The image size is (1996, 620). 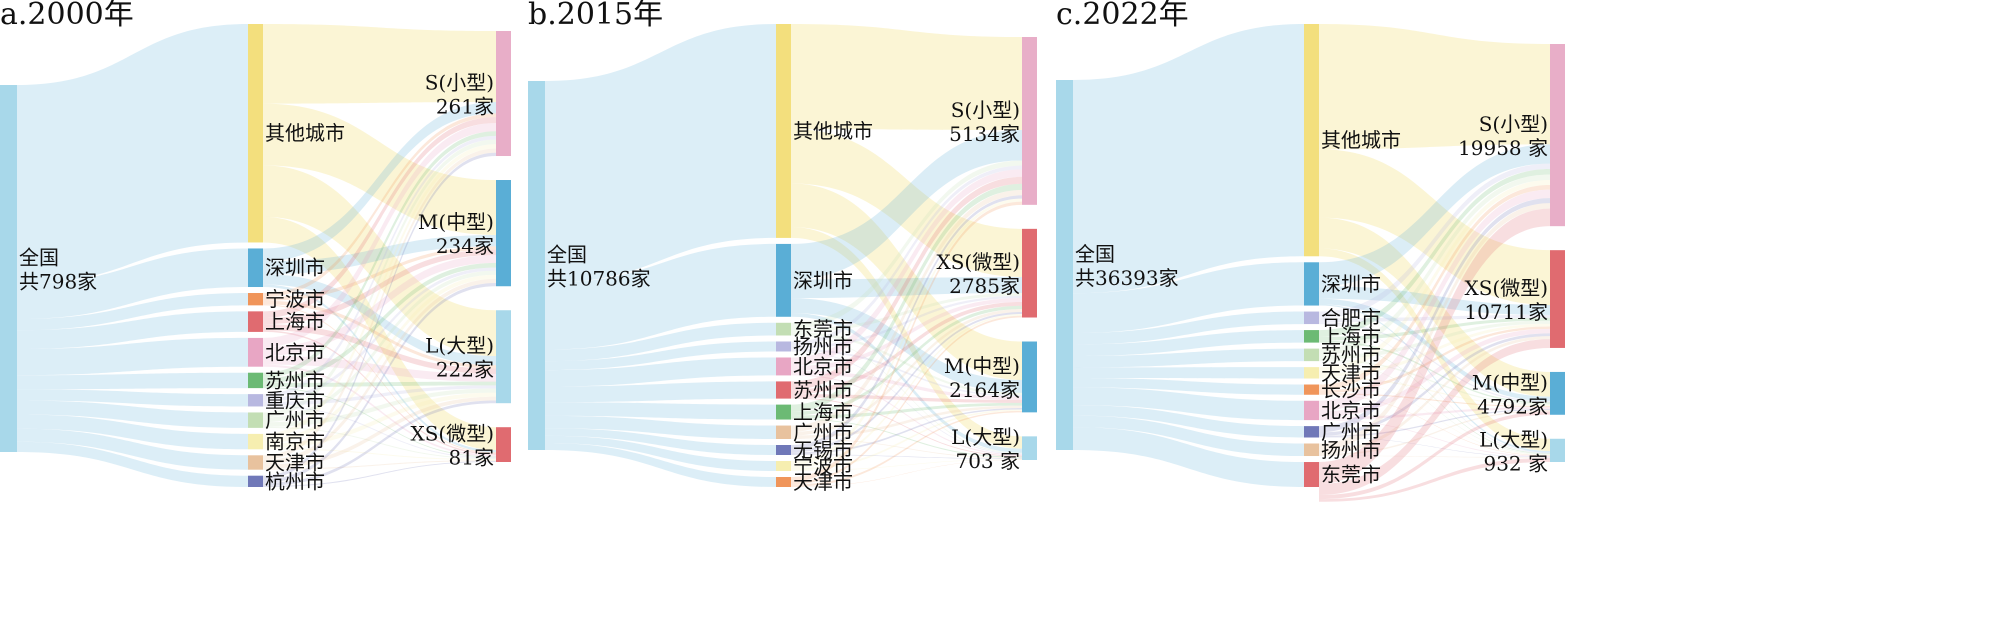 I want to click on city-label: 扬州市, so click(x=823, y=346).